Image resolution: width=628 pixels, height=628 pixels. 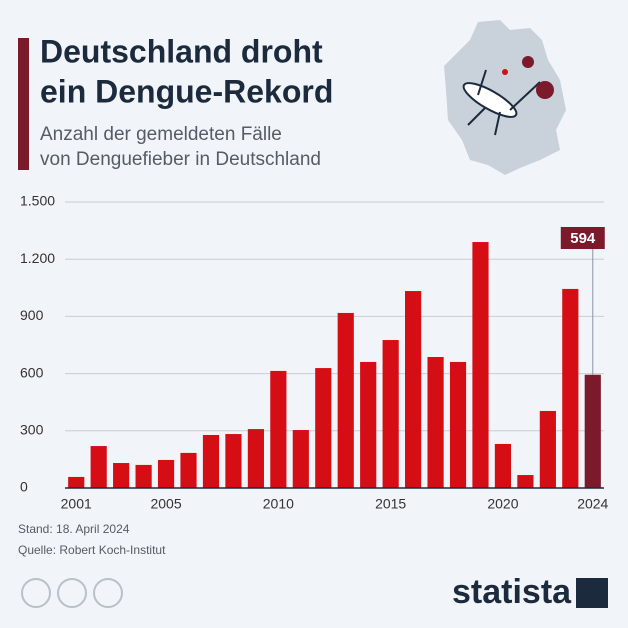 What do you see at coordinates (186, 91) in the screenshot?
I see `chart-title: ein Dengue-Rekord` at bounding box center [186, 91].